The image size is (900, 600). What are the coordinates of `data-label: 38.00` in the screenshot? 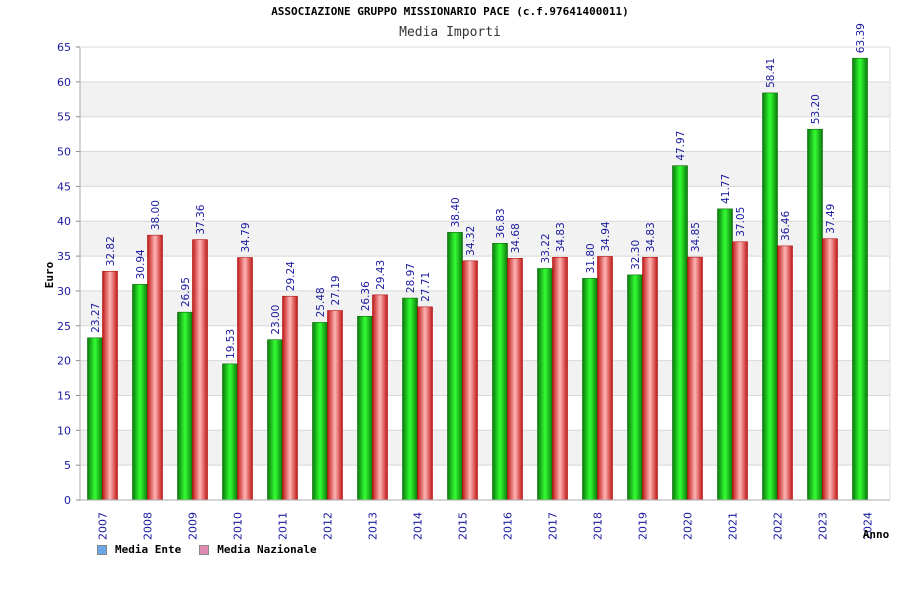 It's located at (156, 215).